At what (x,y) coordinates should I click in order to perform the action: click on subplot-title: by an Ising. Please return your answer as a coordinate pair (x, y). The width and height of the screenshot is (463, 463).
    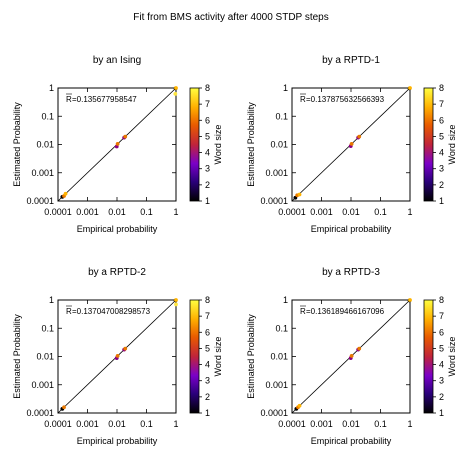
    Looking at the image, I should click on (117, 60).